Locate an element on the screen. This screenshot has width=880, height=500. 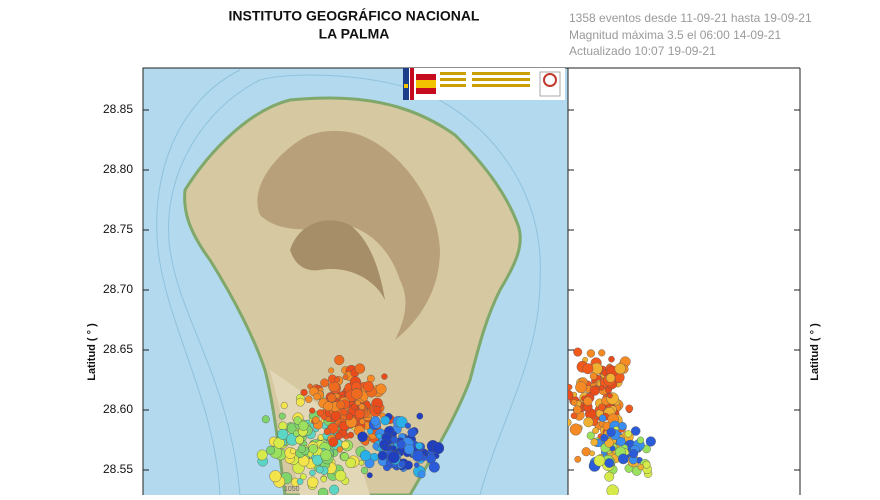
title: INSTITUTO GEOGRÁFICO NACIONAL is located at coordinates (354, 16).